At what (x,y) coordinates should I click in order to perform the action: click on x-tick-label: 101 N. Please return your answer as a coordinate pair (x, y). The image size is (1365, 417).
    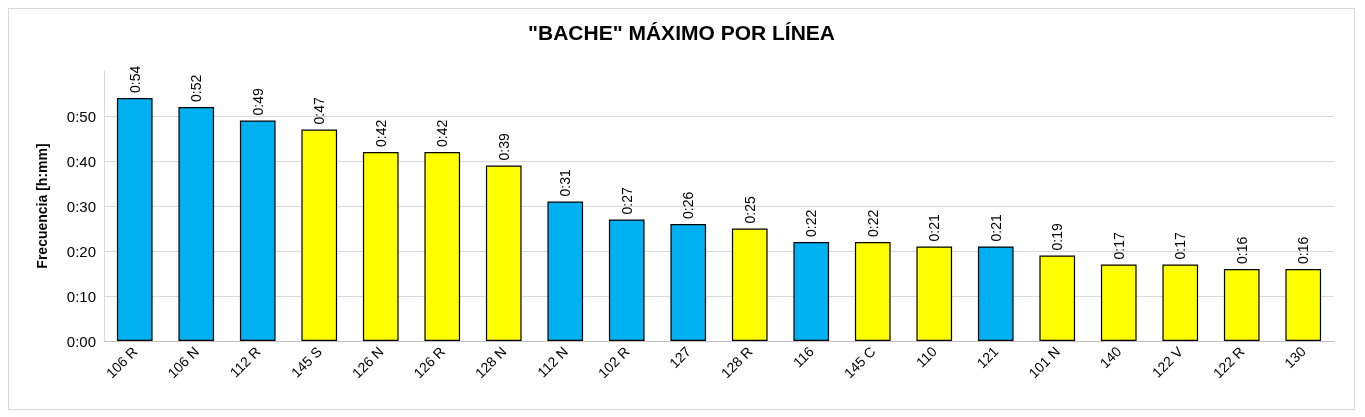
    Looking at the image, I should click on (1044, 362).